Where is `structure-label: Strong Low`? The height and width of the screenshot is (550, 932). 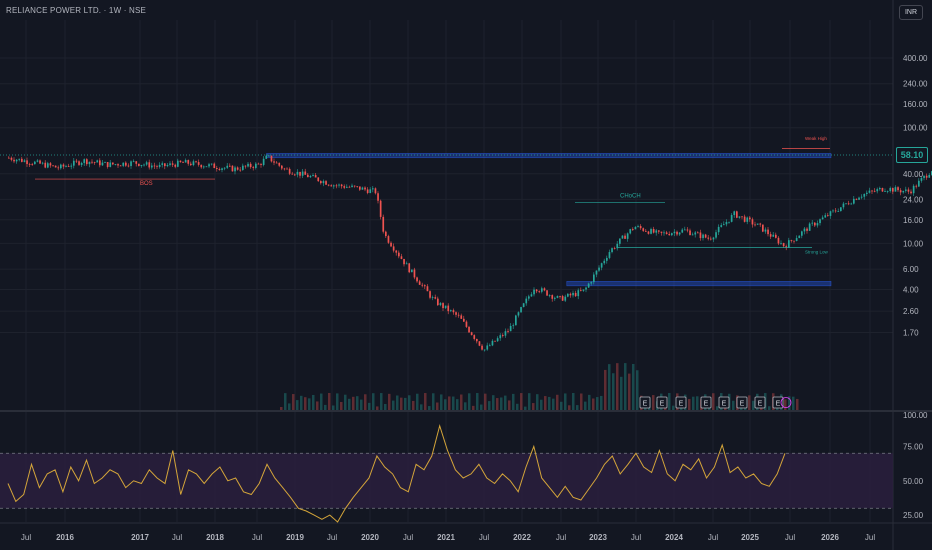
structure-label: Strong Low is located at coordinates (817, 251).